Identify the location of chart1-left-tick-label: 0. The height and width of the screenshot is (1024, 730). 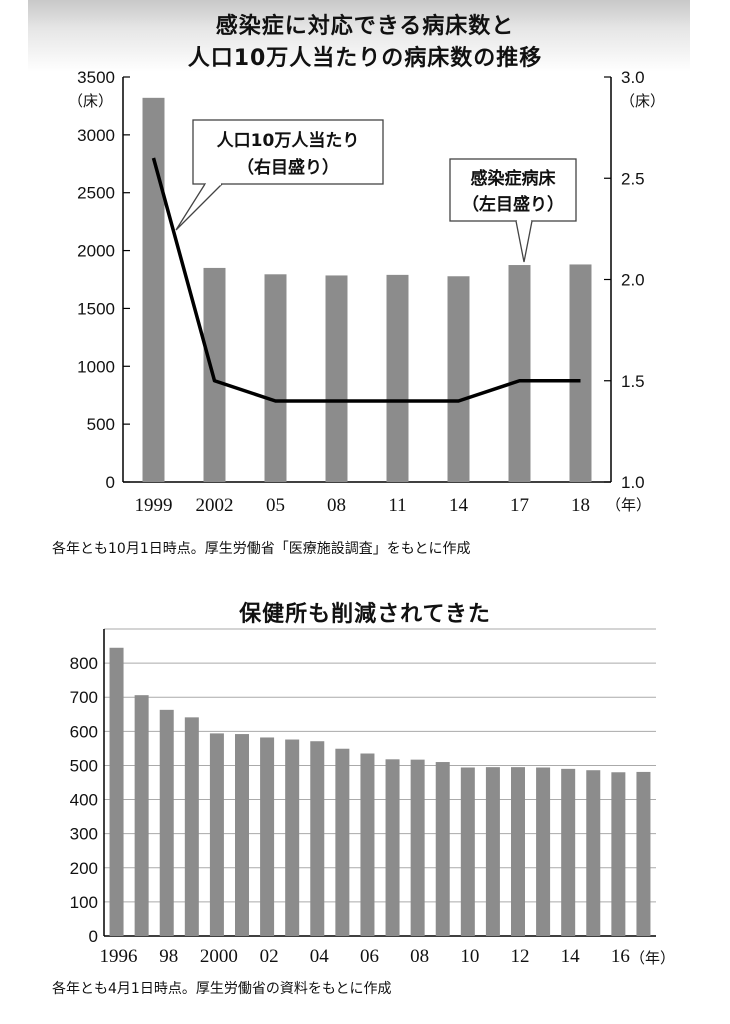
(110, 482).